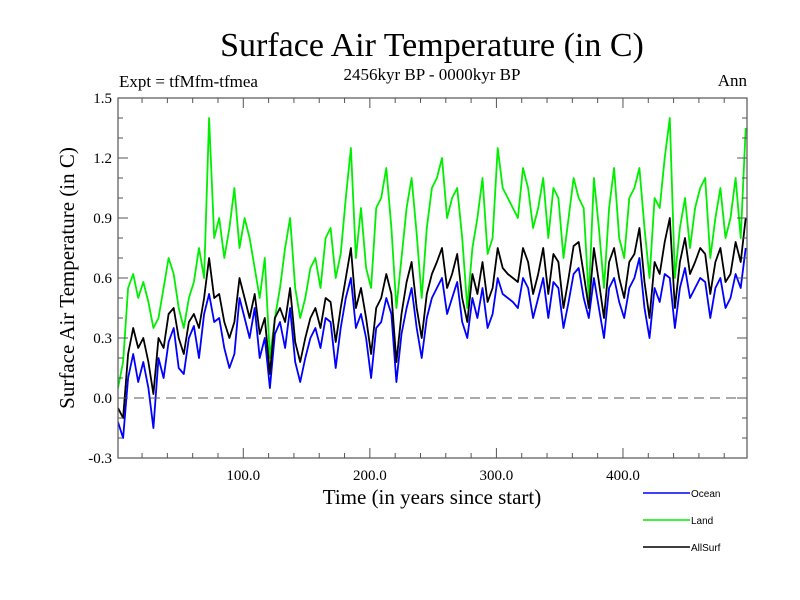  What do you see at coordinates (102, 159) in the screenshot?
I see `y-tick-label: 1.2` at bounding box center [102, 159].